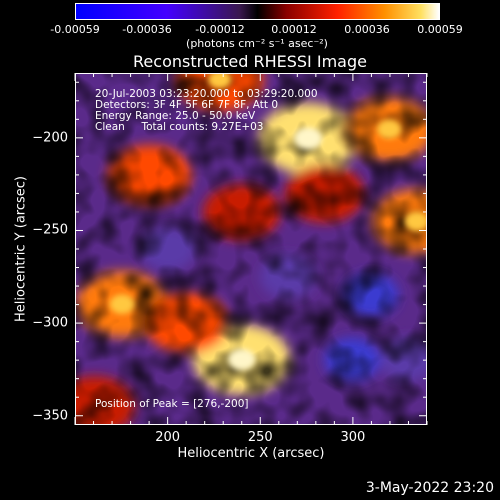 The height and width of the screenshot is (500, 500). I want to click on x-tick-label: 300, so click(353, 437).